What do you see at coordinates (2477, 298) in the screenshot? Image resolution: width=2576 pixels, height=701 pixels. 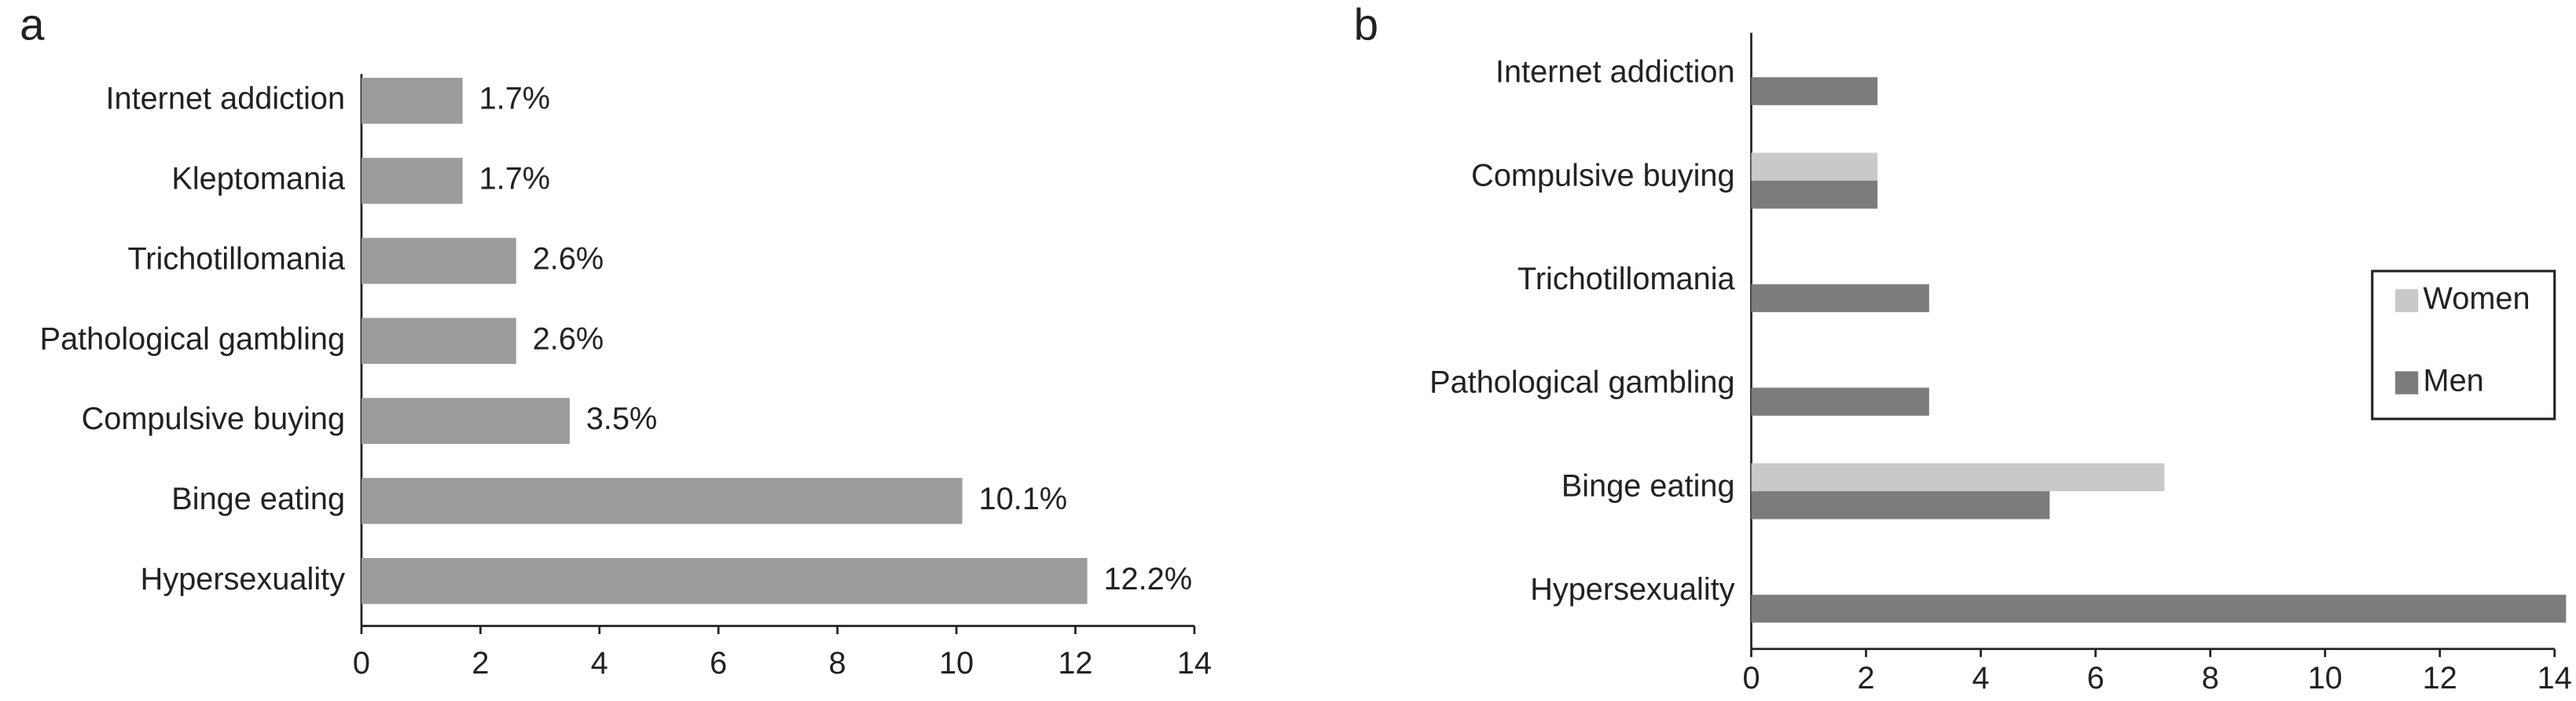 I see `legend-label: Women` at bounding box center [2477, 298].